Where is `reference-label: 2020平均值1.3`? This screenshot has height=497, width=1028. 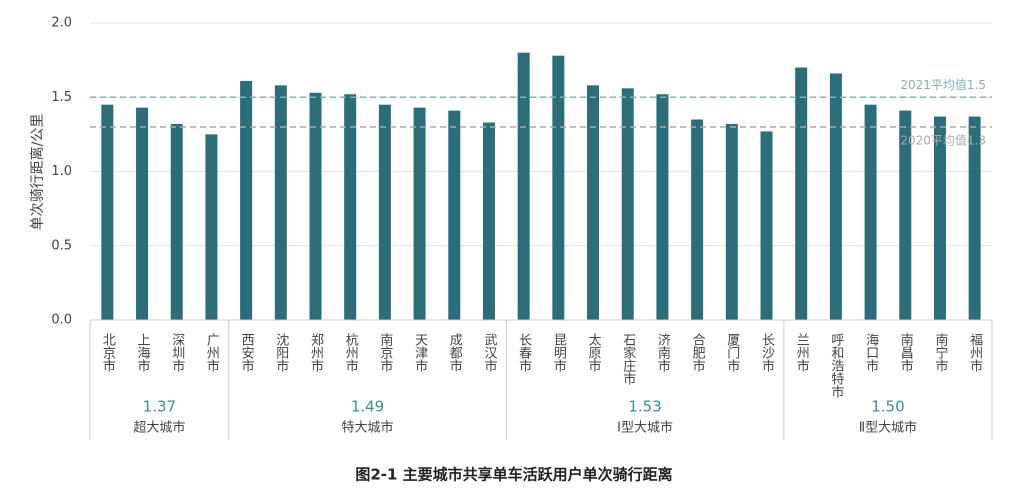
reference-label: 2020平均值1.3 is located at coordinates (943, 139).